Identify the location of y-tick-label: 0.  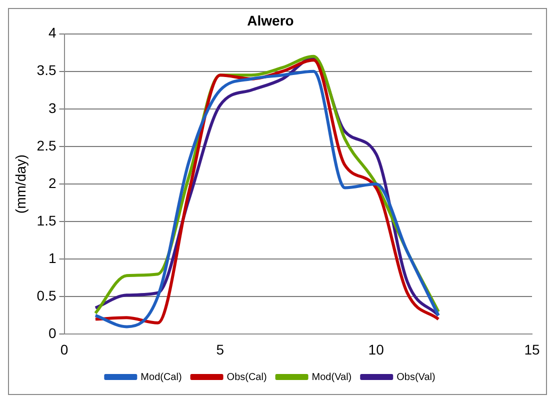
(52, 333).